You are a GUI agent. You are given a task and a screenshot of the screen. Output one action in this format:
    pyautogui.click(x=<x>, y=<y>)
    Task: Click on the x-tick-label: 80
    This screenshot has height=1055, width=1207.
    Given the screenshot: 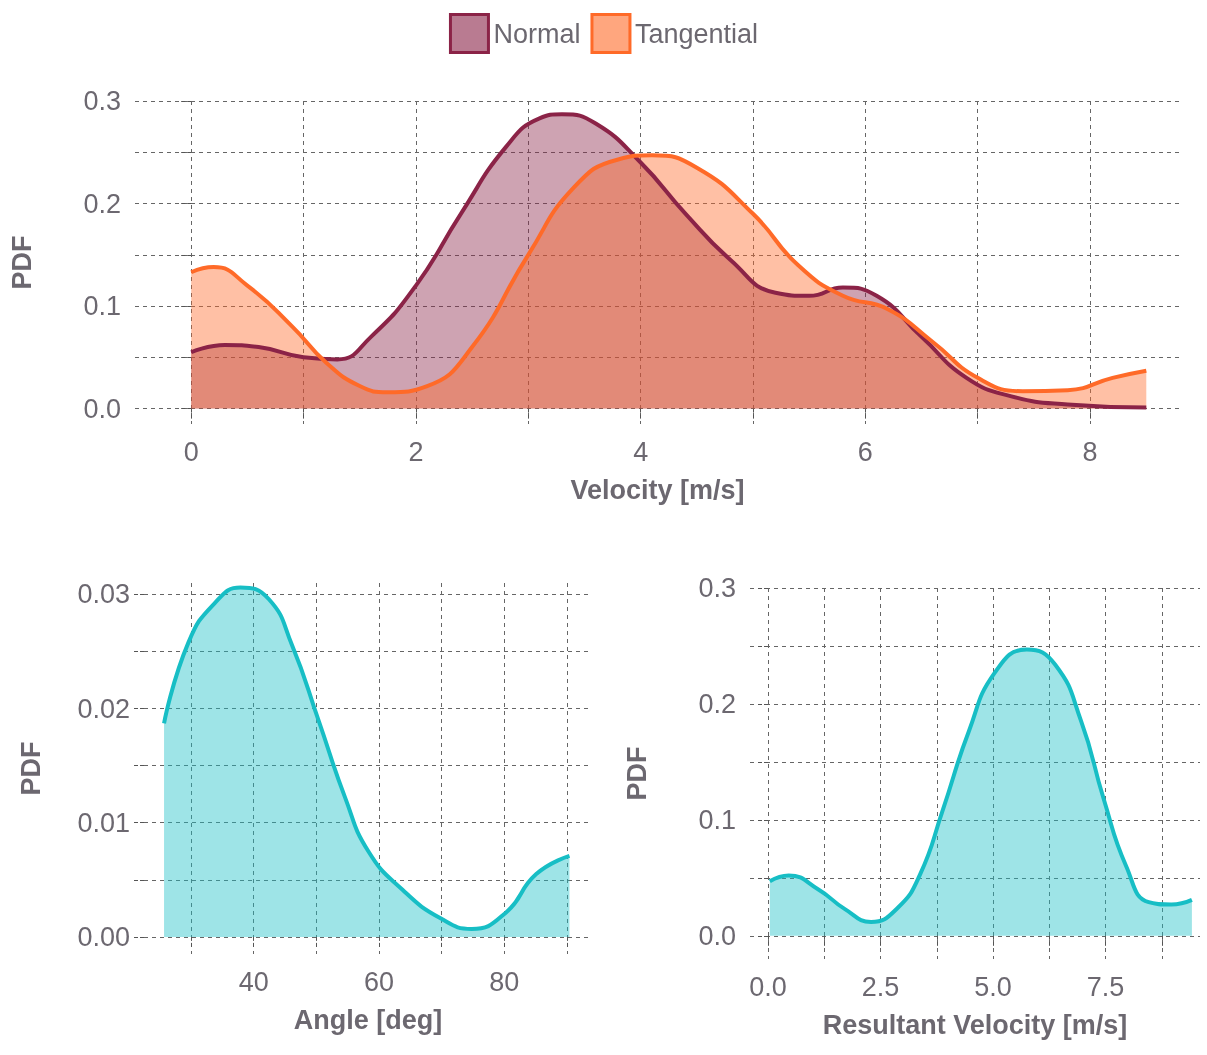 What is the action you would take?
    pyautogui.click(x=504, y=981)
    